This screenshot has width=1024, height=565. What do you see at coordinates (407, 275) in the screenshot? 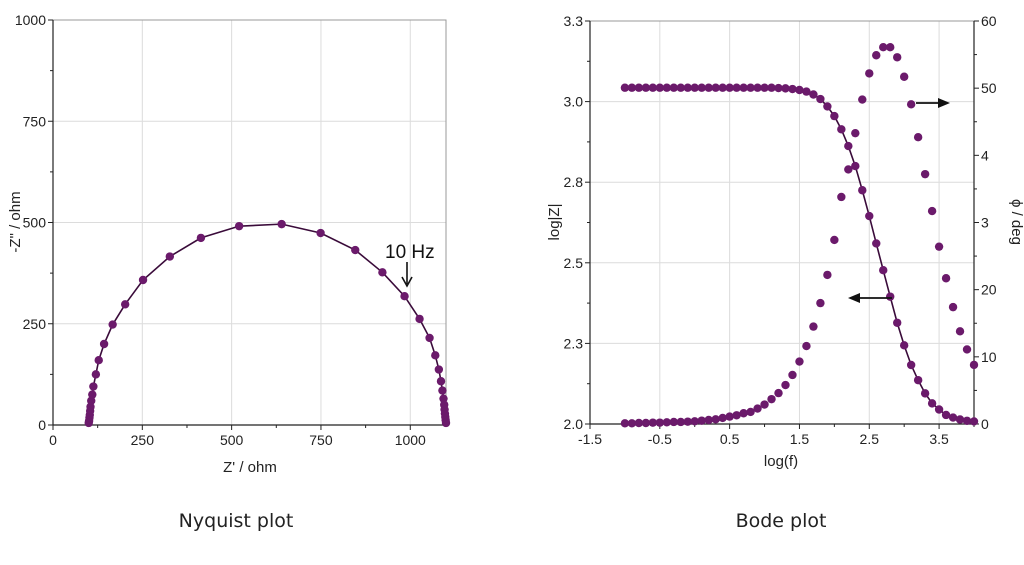
I see `annotation-down-arrow-icon` at bounding box center [407, 275].